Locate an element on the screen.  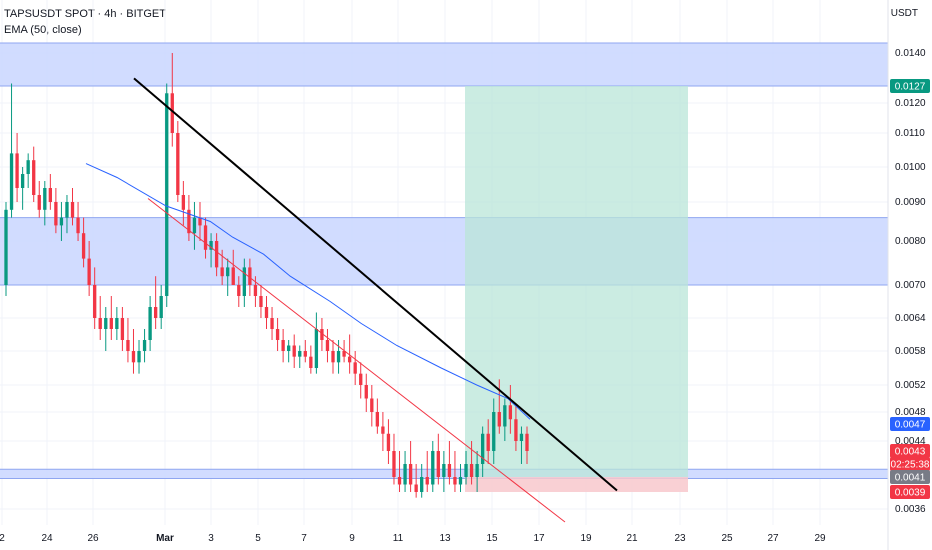
x-tick-label-17: 29 is located at coordinates (820, 538).